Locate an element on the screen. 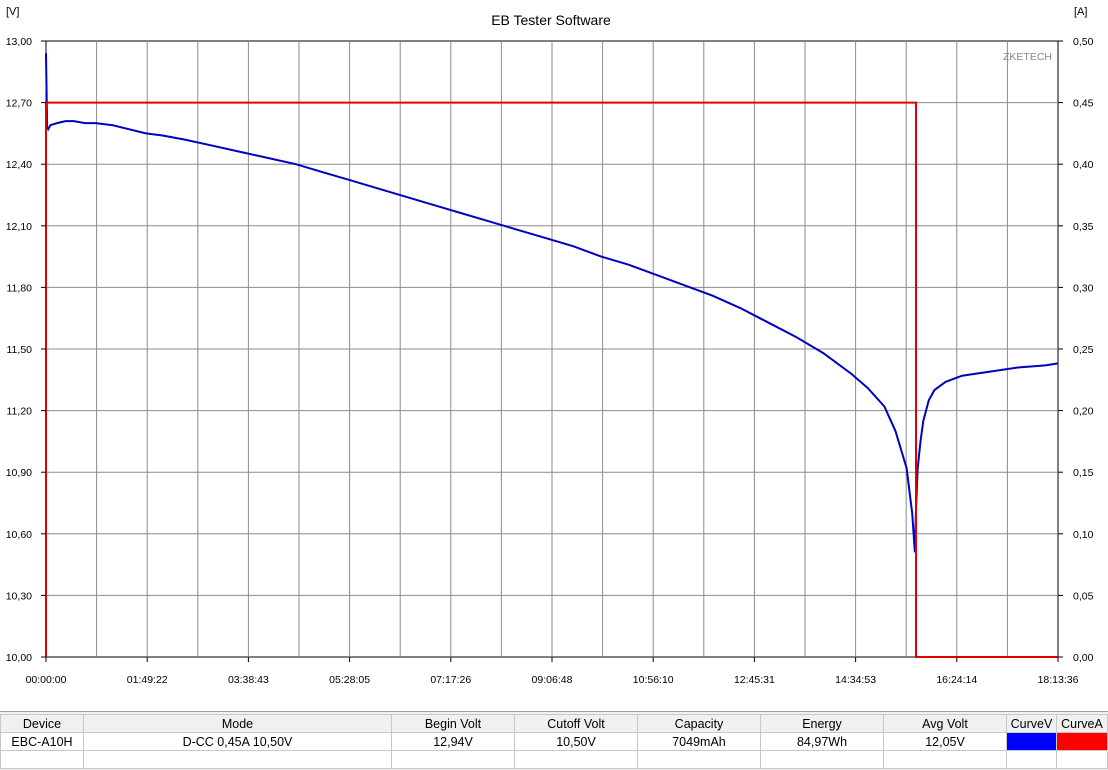 This screenshot has height=770, width=1108. x-tick-label: 12:45:31 is located at coordinates (754, 680).